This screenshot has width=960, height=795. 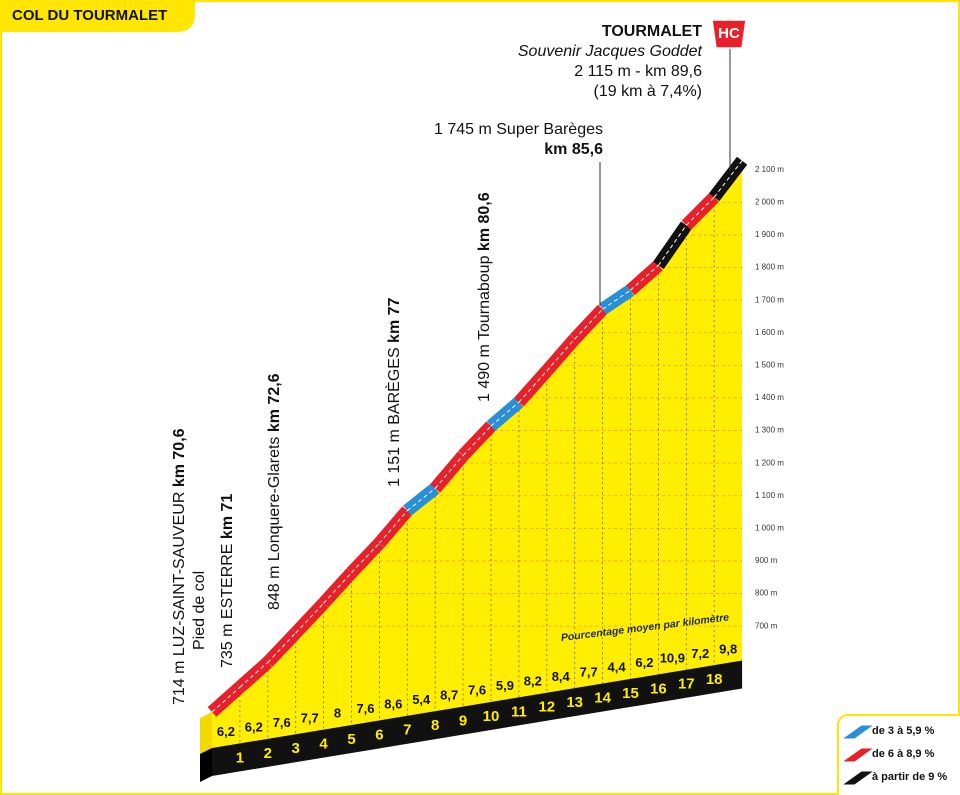 I want to click on km-label: 14, so click(x=602, y=698).